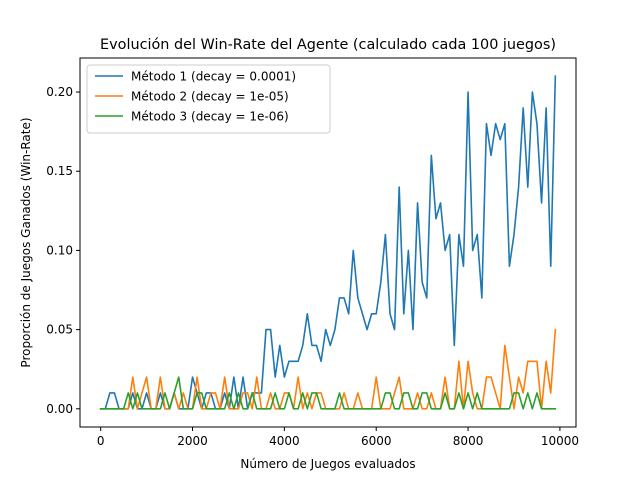 Image resolution: width=640 pixels, height=484 pixels. I want to click on y-ticks: 0.00 0.05 0.10 0.15 0.20, so click(63, 250).